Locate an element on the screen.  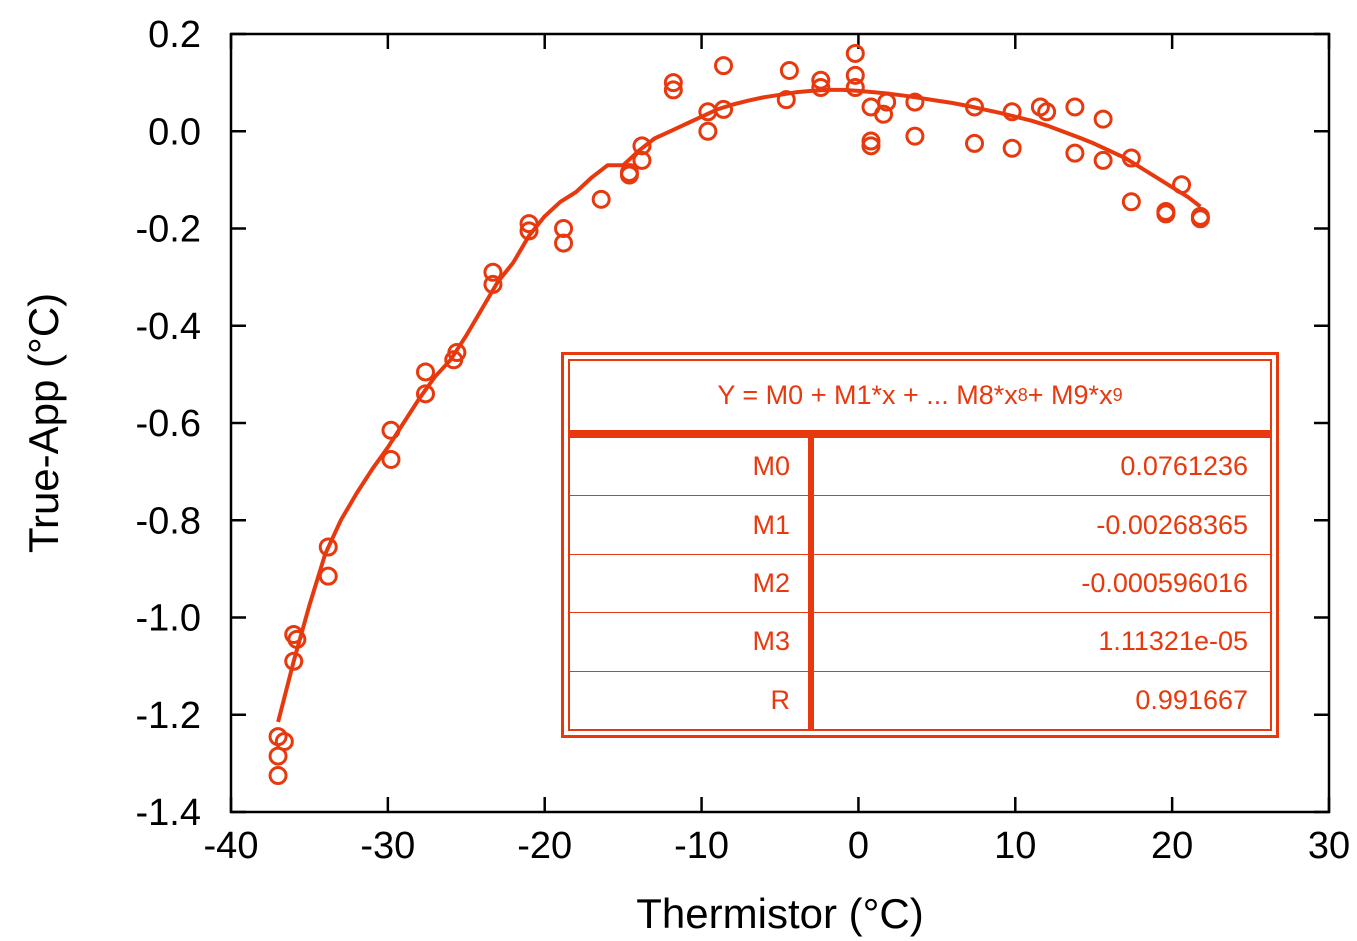
y-tick-label: -1.0 is located at coordinates (168, 619).